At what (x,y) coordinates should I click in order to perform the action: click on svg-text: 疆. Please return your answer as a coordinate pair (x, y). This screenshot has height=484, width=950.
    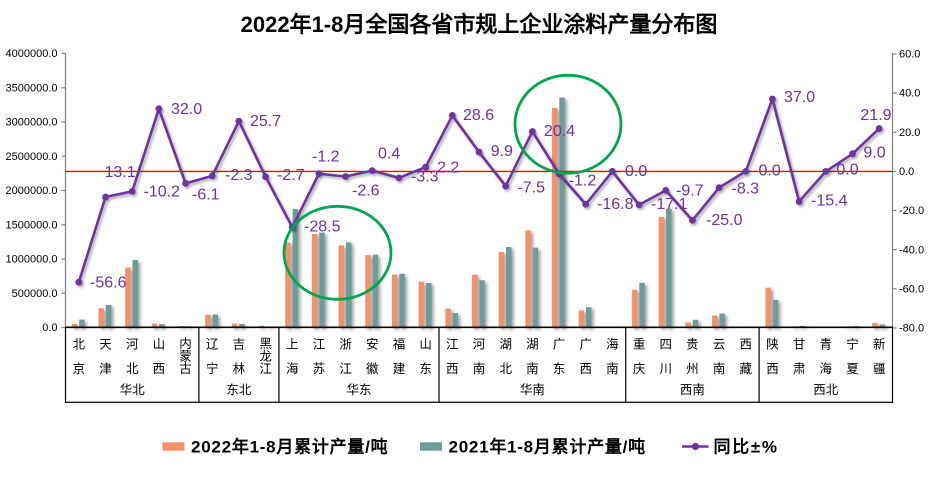
    Looking at the image, I should click on (879, 369).